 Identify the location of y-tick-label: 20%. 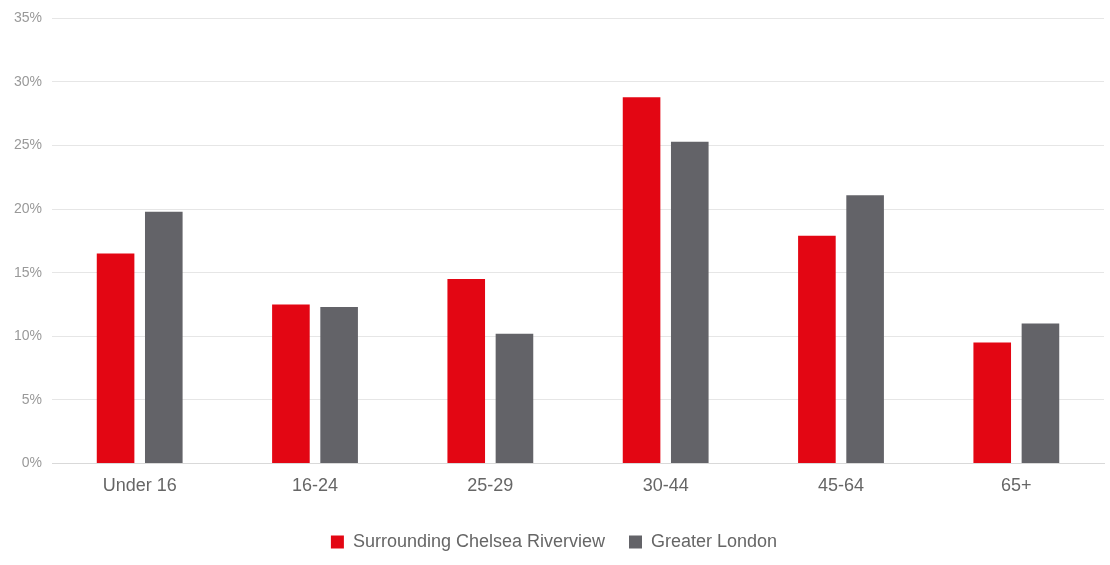
(28, 207).